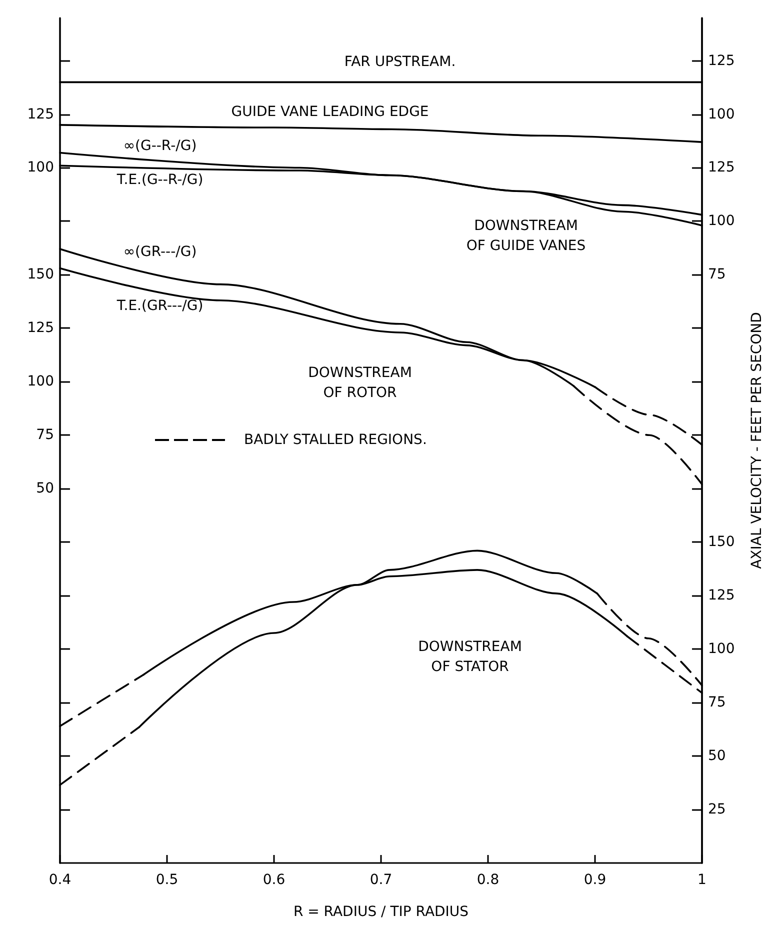 This screenshot has width=784, height=936. Describe the element at coordinates (167, 880) in the screenshot. I see `x-tick-label: 0.5` at that location.